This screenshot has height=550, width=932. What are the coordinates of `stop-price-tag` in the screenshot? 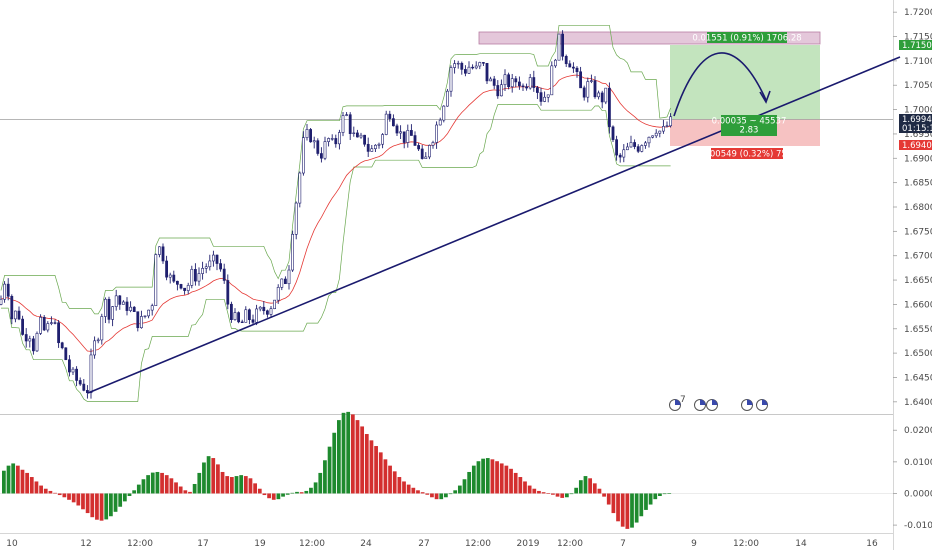 It's located at (915, 145).